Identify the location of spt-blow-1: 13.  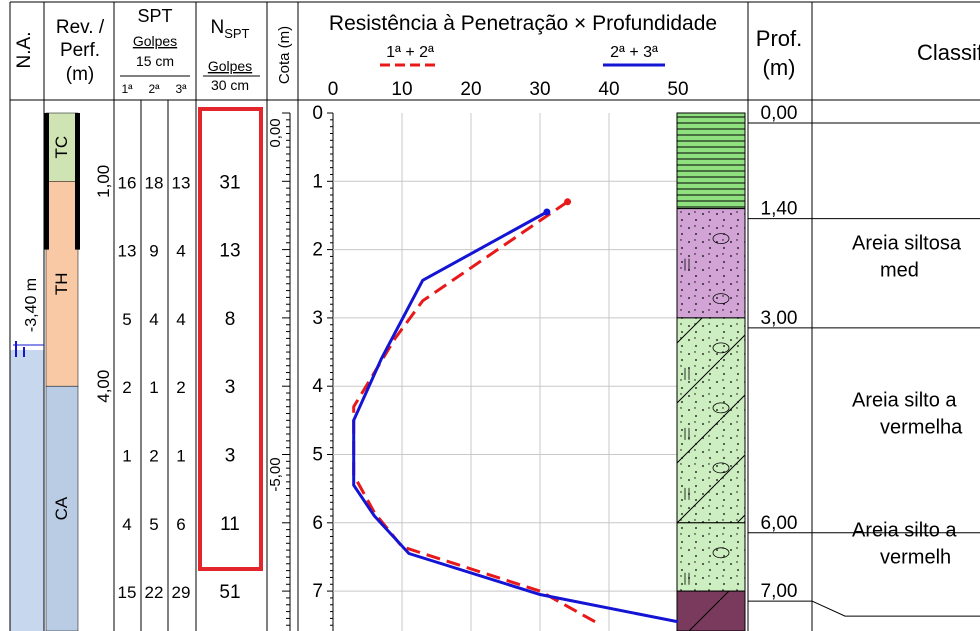
(127, 251).